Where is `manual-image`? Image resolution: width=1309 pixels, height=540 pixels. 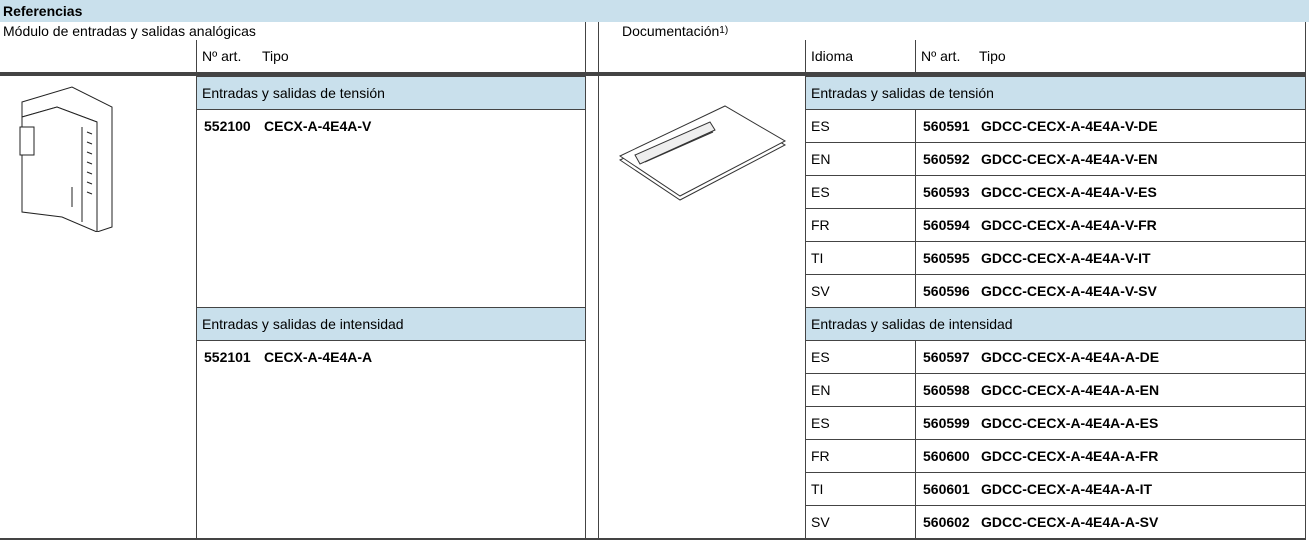 manual-image is located at coordinates (702, 153).